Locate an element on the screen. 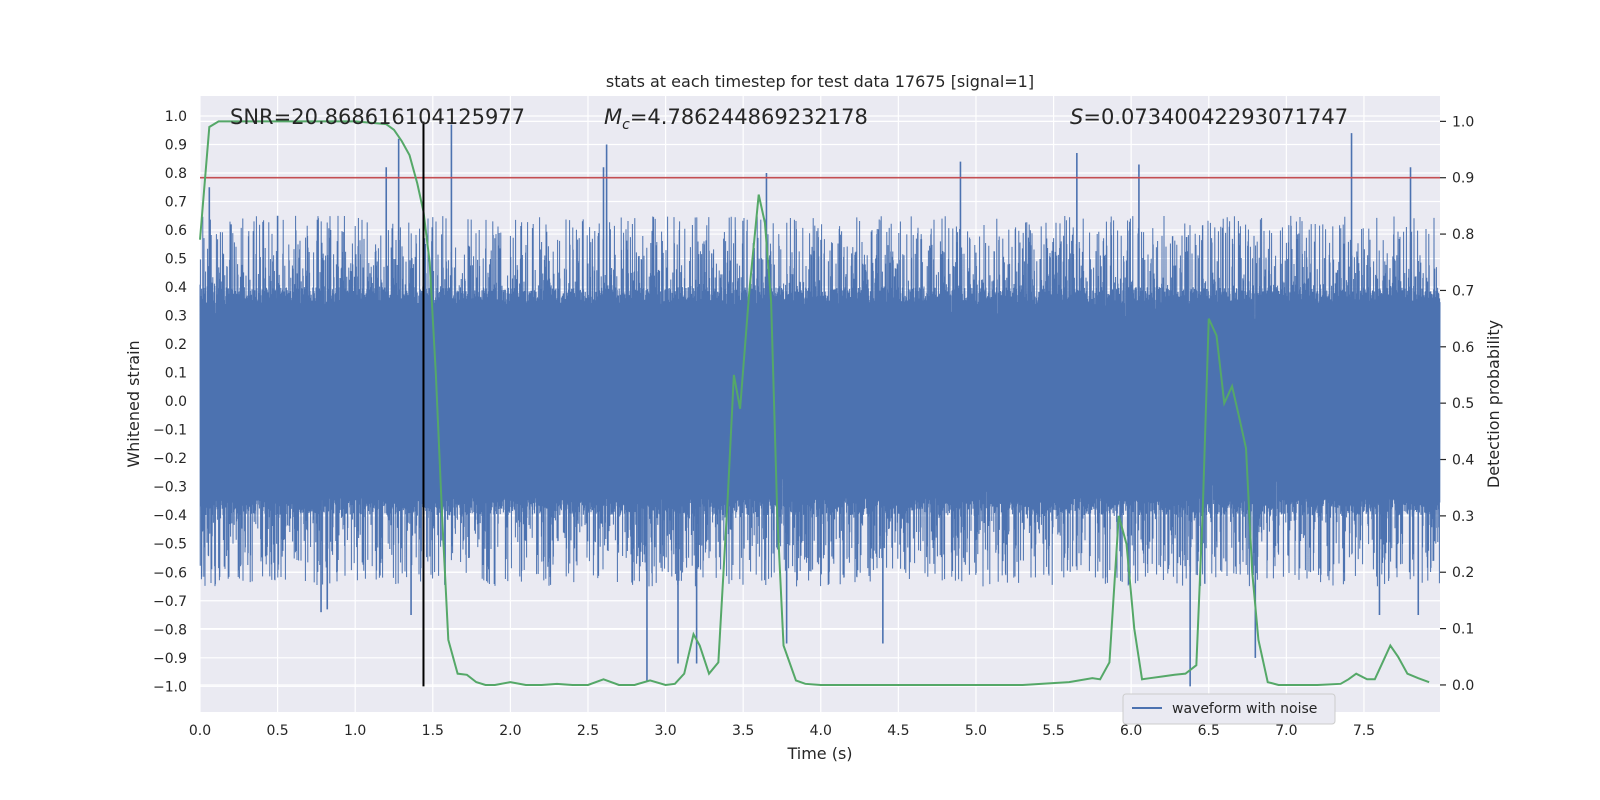 Image resolution: width=1600 pixels, height=800 pixels. y2-tick-label: 0.2 is located at coordinates (1463, 573).